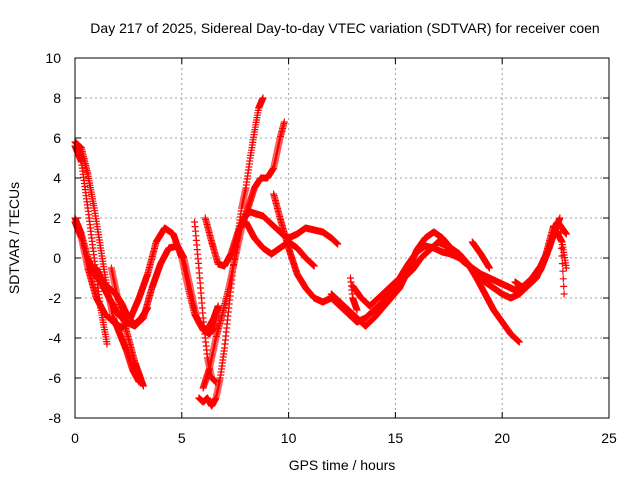  Describe the element at coordinates (55, 298) in the screenshot. I see `y-tick-label: -2` at that location.